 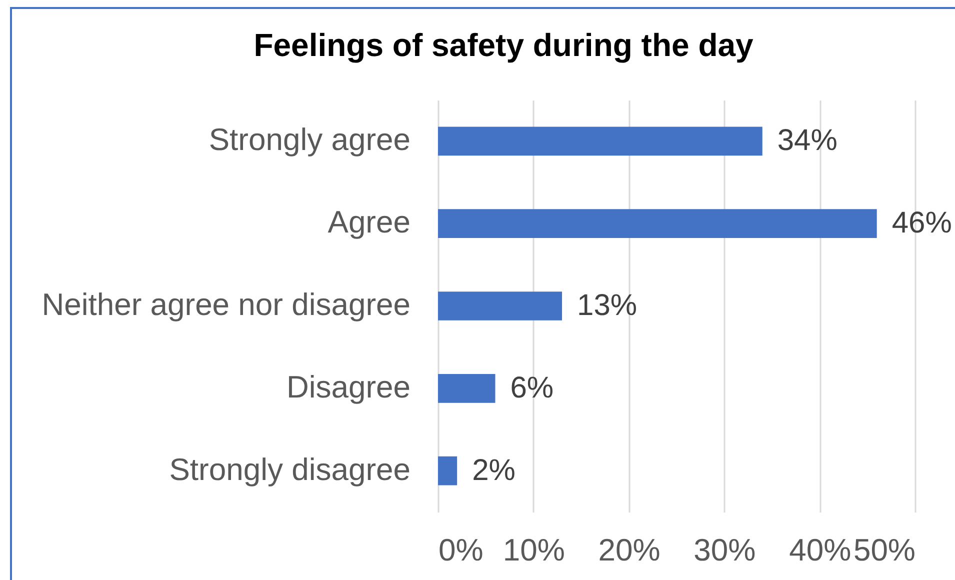 I want to click on x-tick-label: 20%, so click(x=629, y=550).